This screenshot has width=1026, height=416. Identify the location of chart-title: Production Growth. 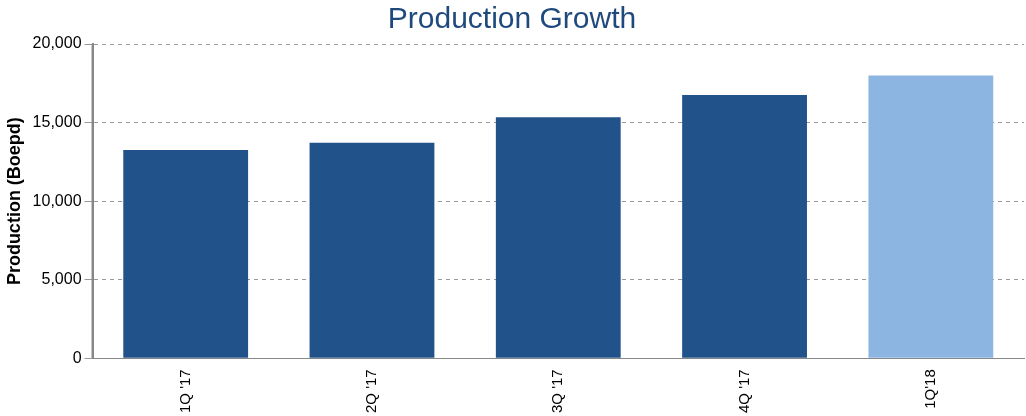
(512, 18).